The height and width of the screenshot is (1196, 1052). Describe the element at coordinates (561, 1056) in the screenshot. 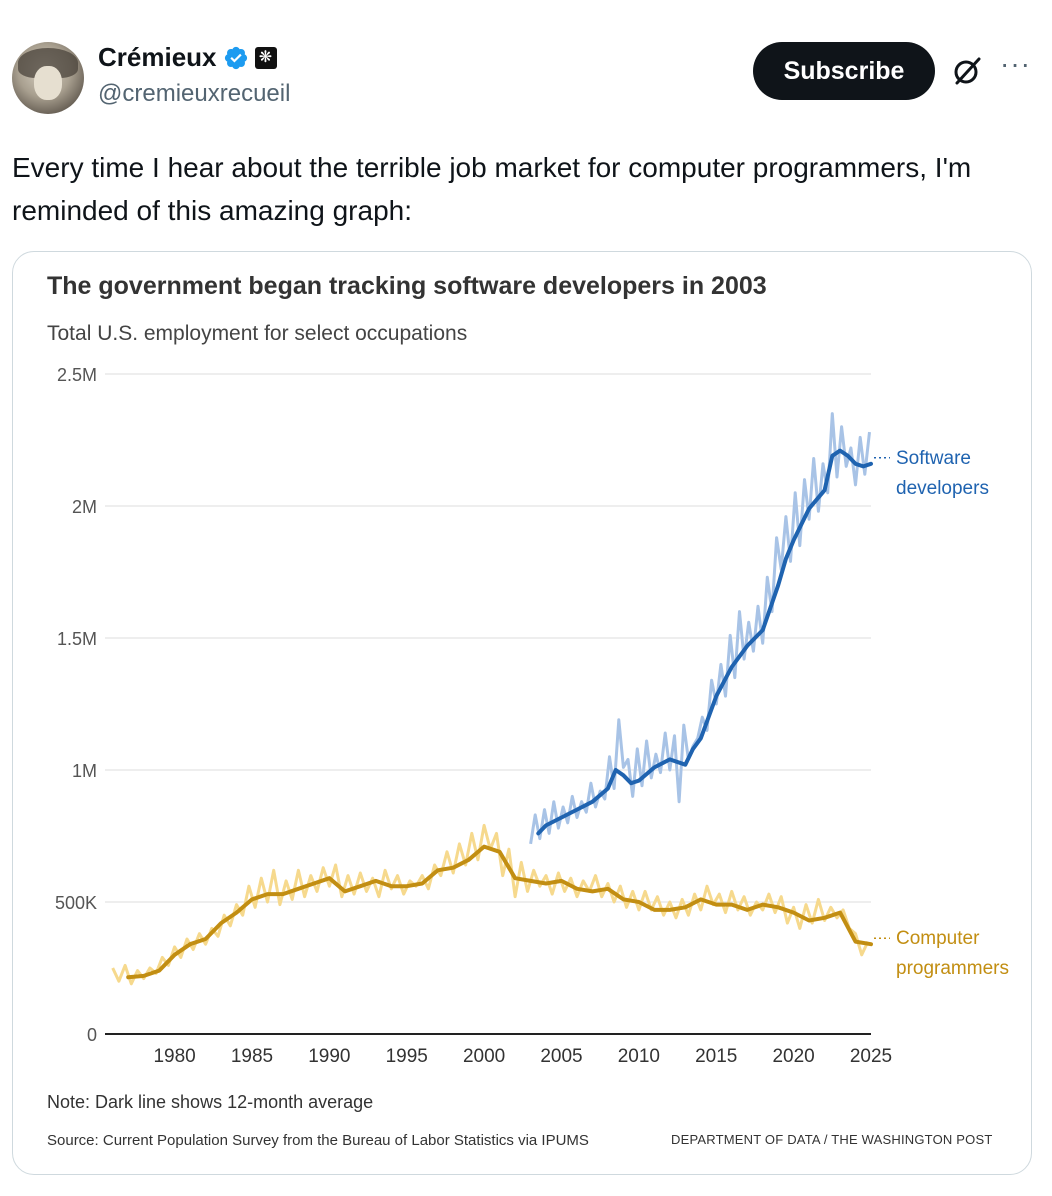

I see `x-tick-label-5: 2005` at that location.